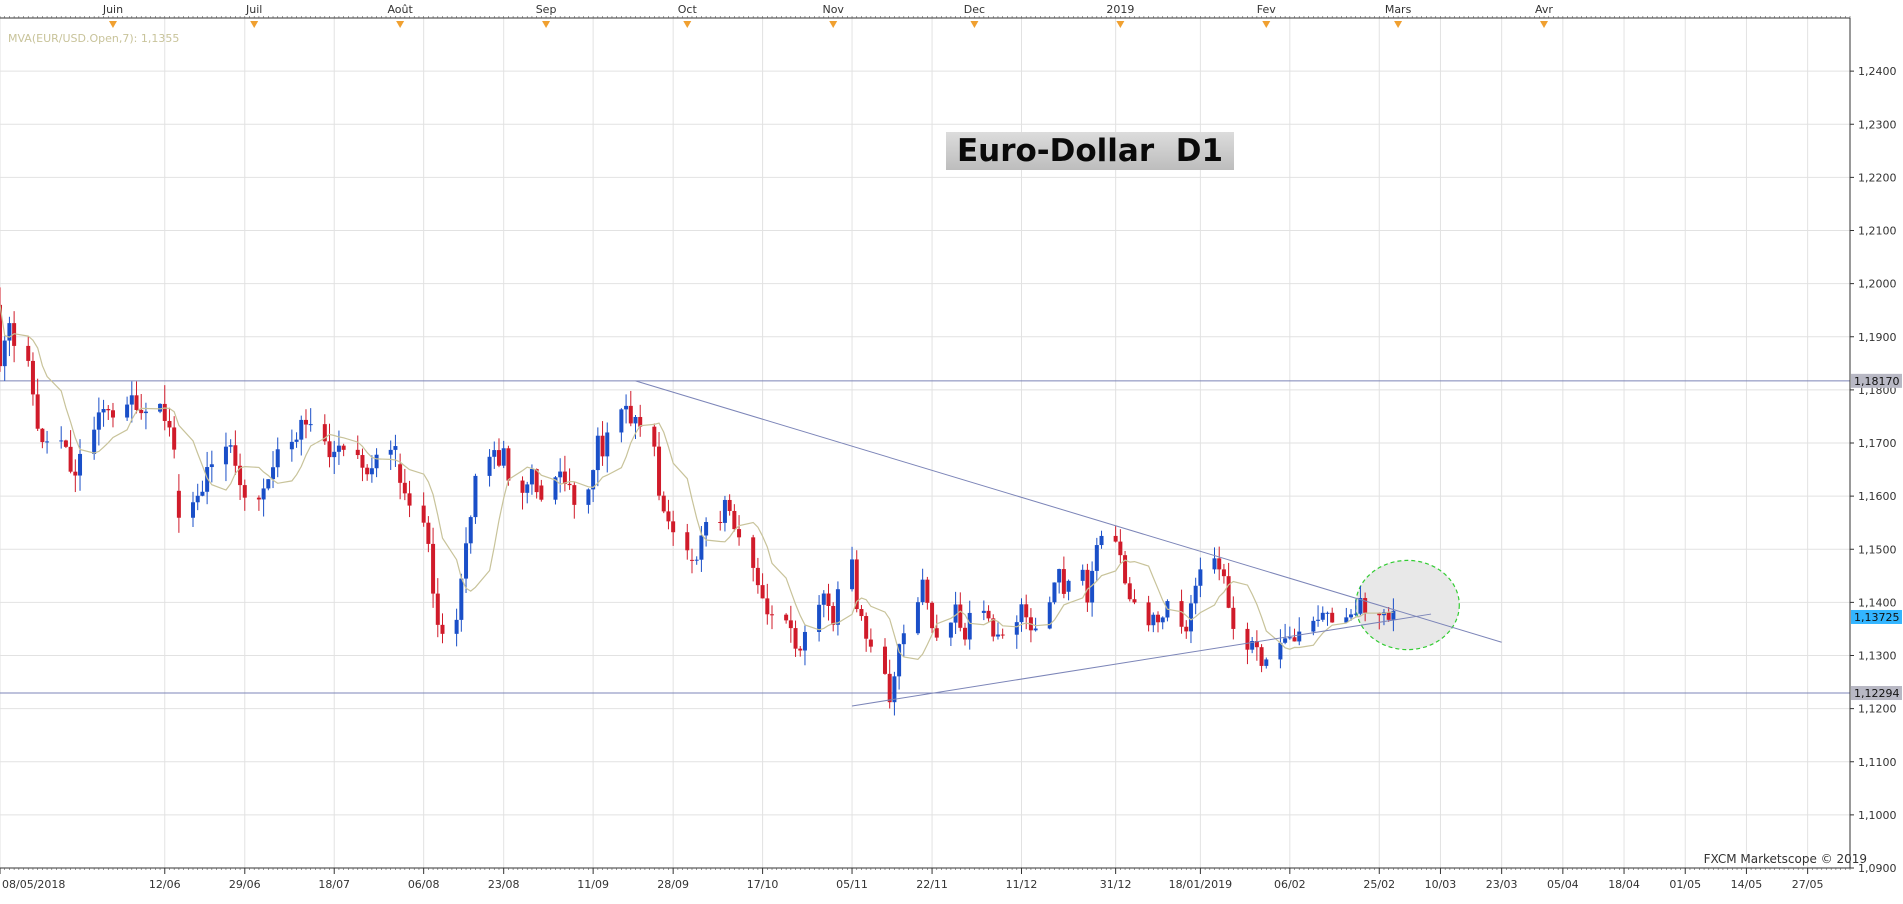 The image size is (1903, 904). I want to click on y-tick-label: 1,1200, so click(1877, 709).